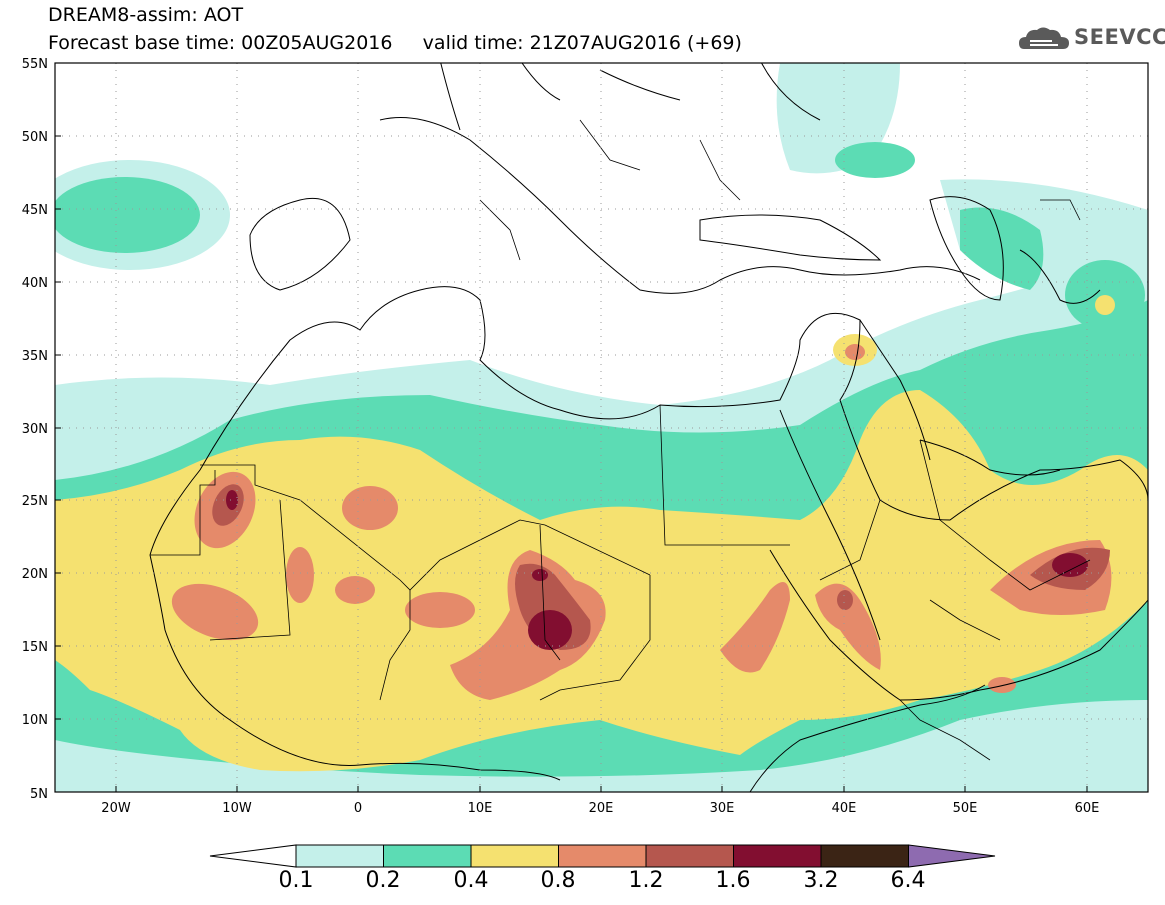 The height and width of the screenshot is (905, 1165). I want to click on lat-label: 10N, so click(35, 720).